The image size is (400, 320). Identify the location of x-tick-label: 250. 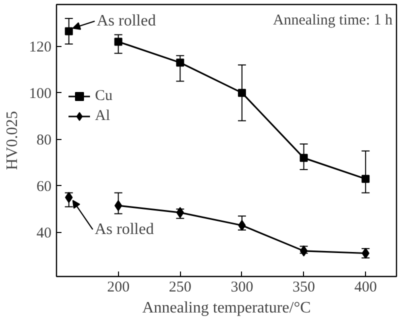
(180, 288).